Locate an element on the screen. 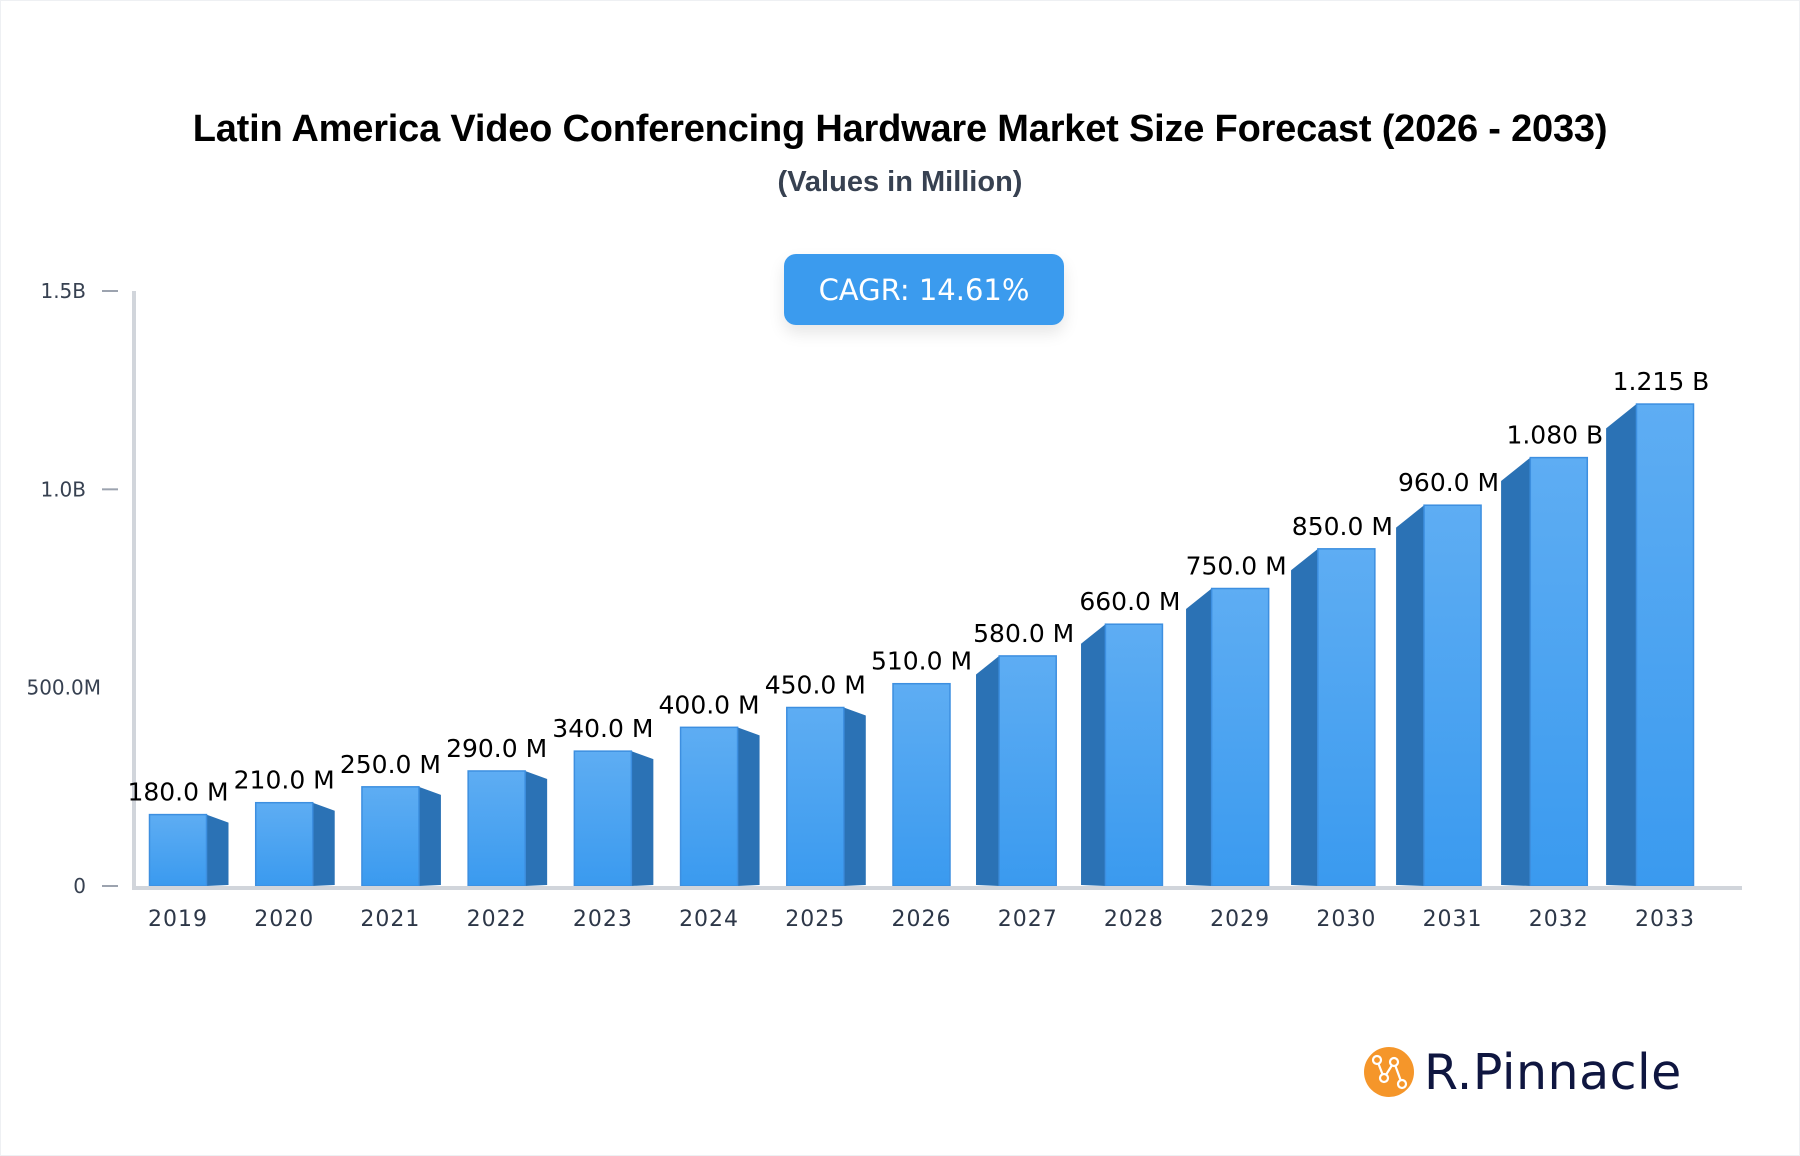 The image size is (1800, 1156). y-tick-label: 0 is located at coordinates (79, 886).